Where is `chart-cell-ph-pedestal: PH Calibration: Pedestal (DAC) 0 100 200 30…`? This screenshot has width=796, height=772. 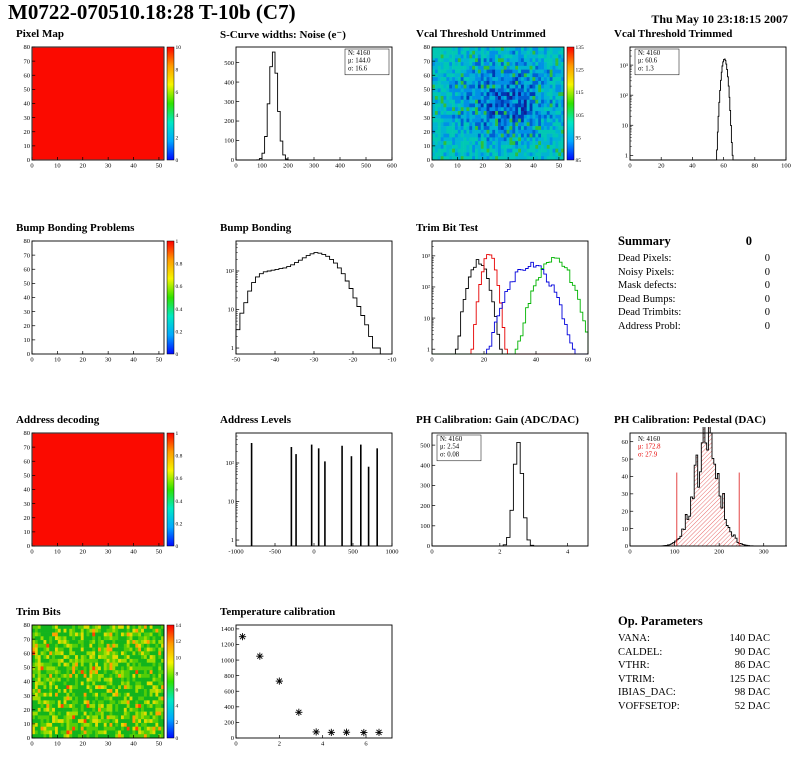 chart-cell-ph-pedestal: PH Calibration: Pedestal (DAC) 0 100 200 30… is located at coordinates (700, 494).